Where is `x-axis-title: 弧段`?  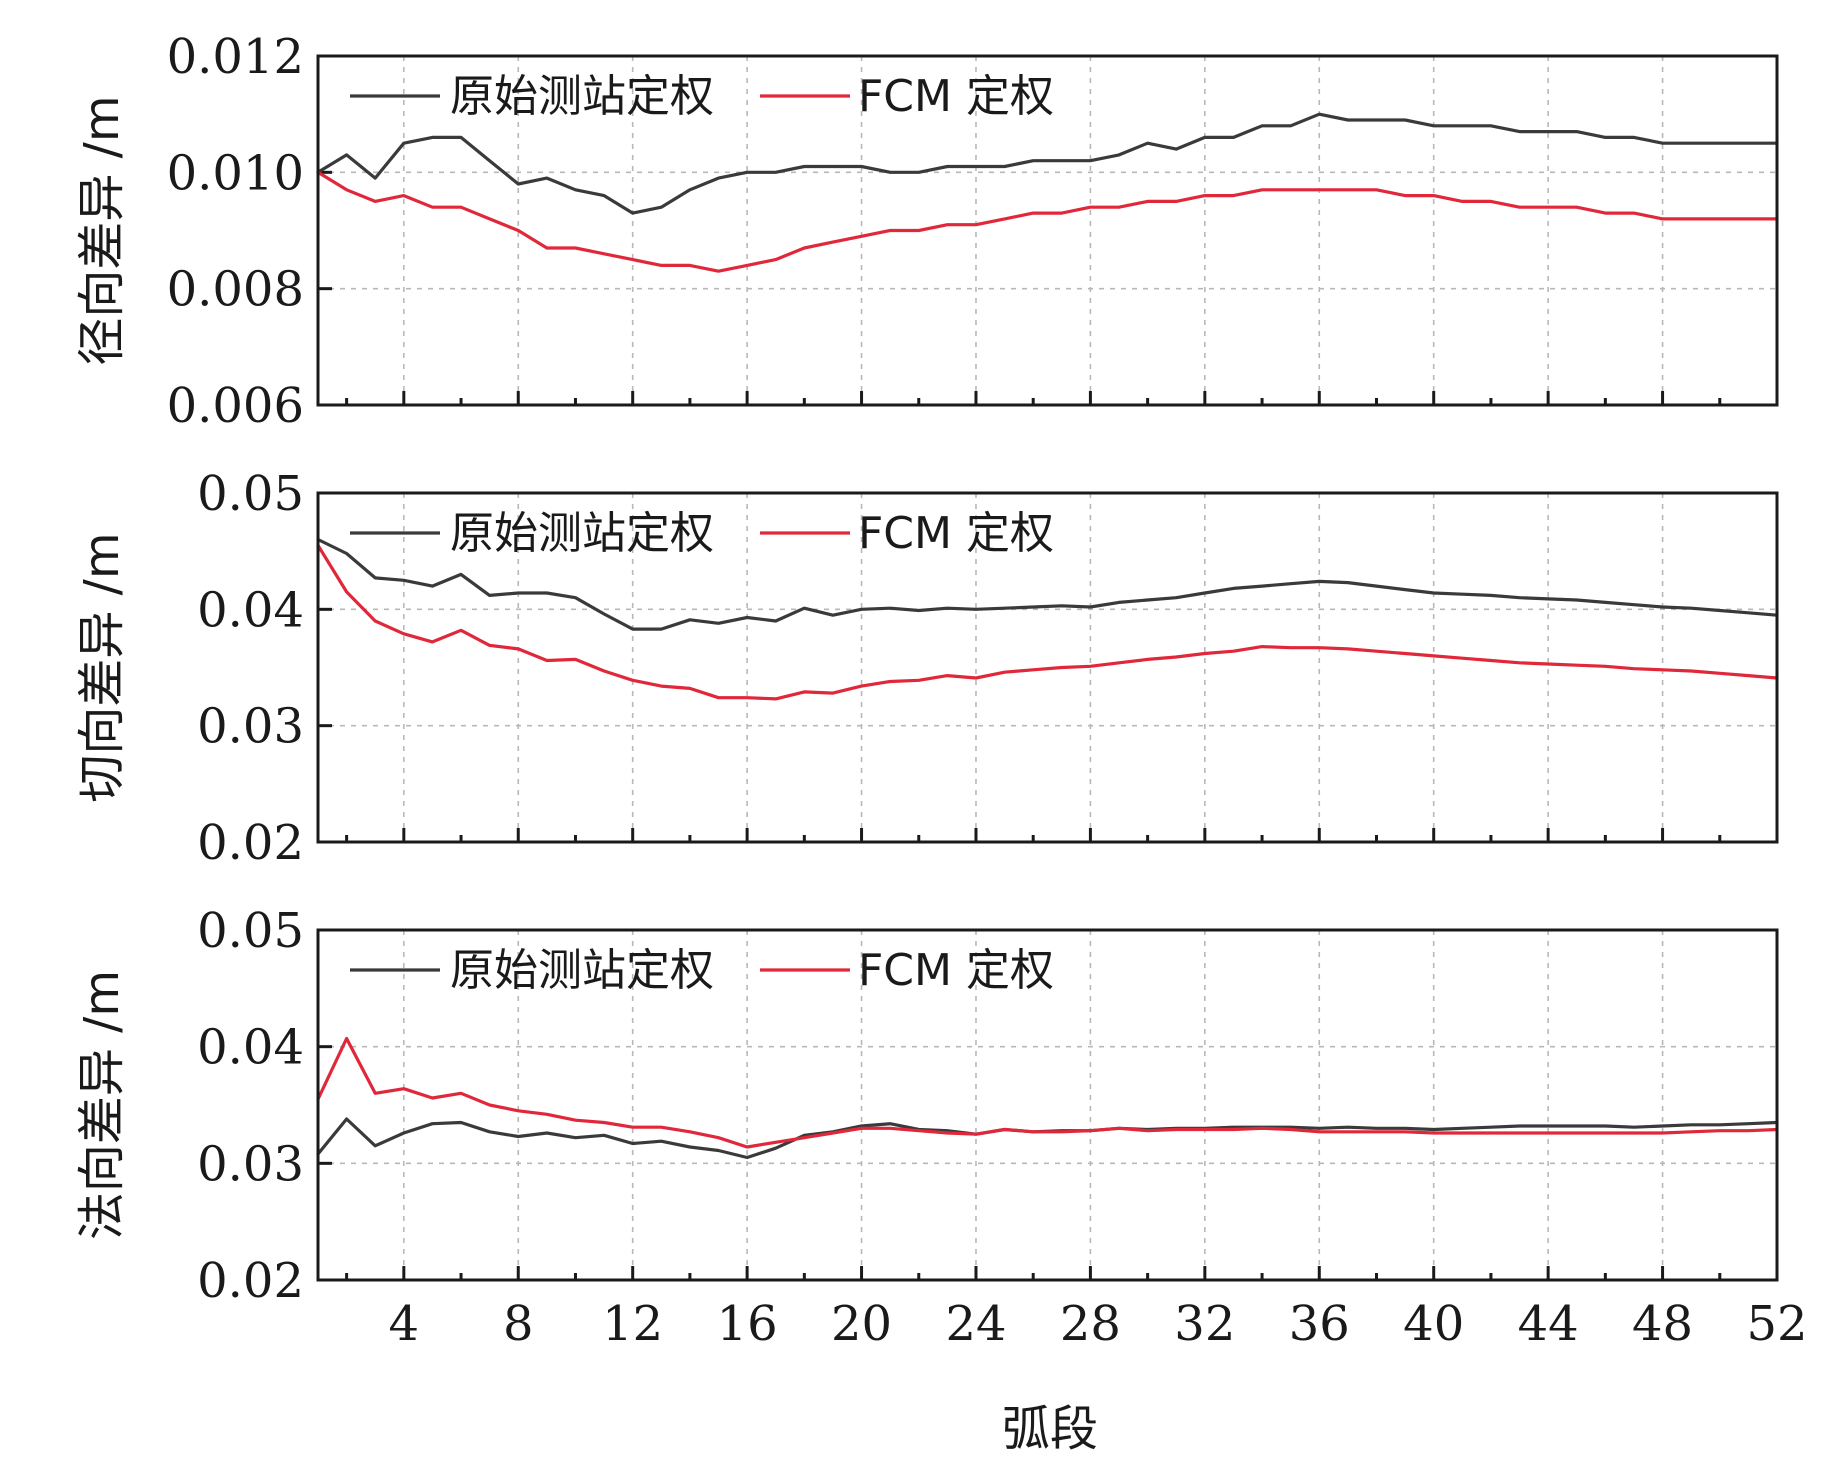 x-axis-title: 弧段 is located at coordinates (1050, 1429).